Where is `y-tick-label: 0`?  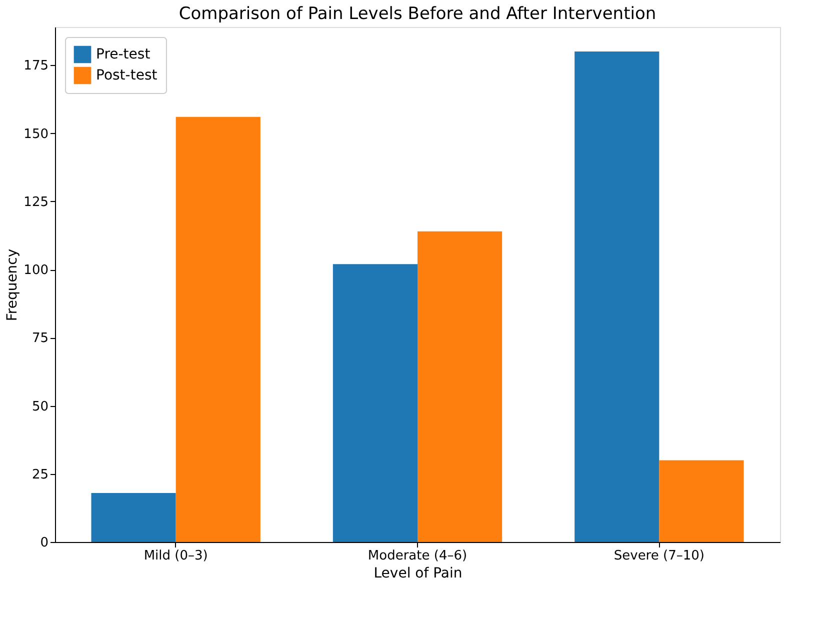 y-tick-label: 0 is located at coordinates (44, 543).